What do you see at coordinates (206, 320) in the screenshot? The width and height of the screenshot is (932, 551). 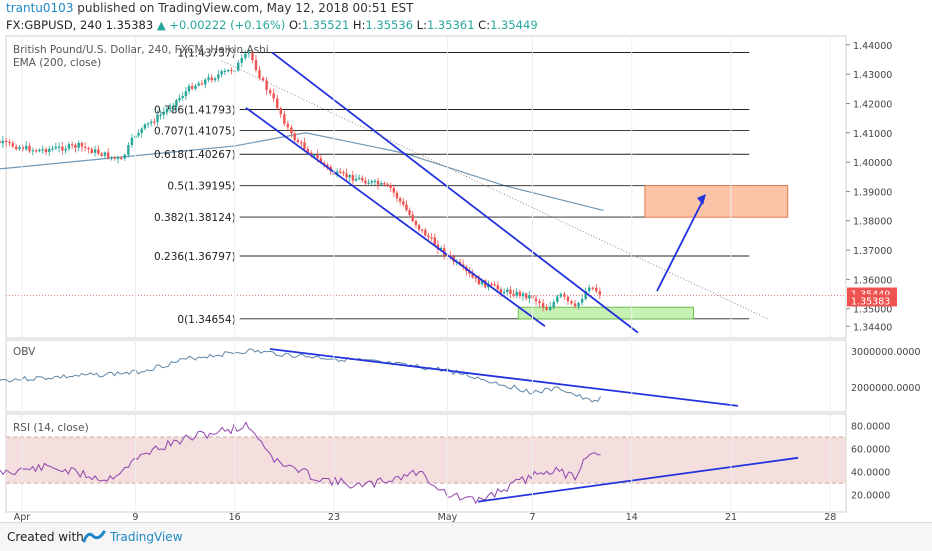 I see `fib-label-0: 0(1.34654)` at bounding box center [206, 320].